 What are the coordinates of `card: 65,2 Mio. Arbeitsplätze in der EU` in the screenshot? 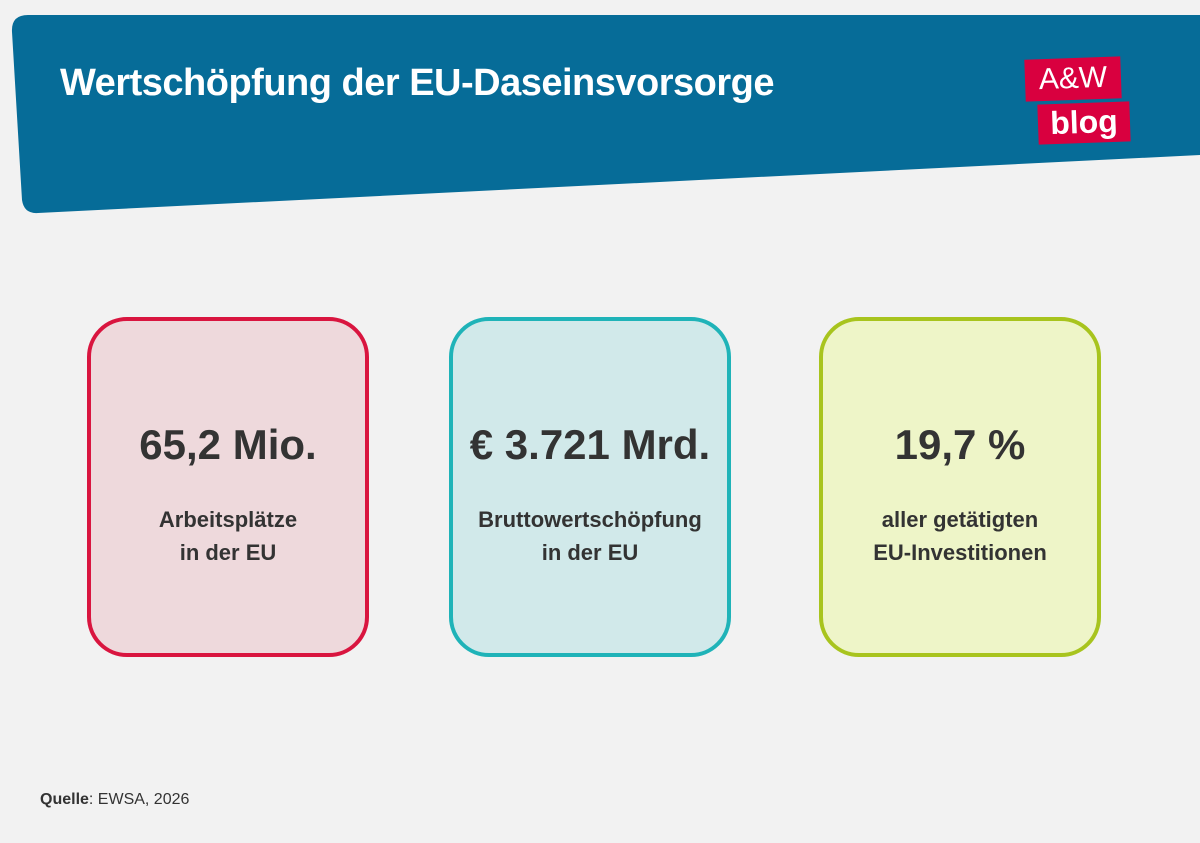 It's located at (228, 487).